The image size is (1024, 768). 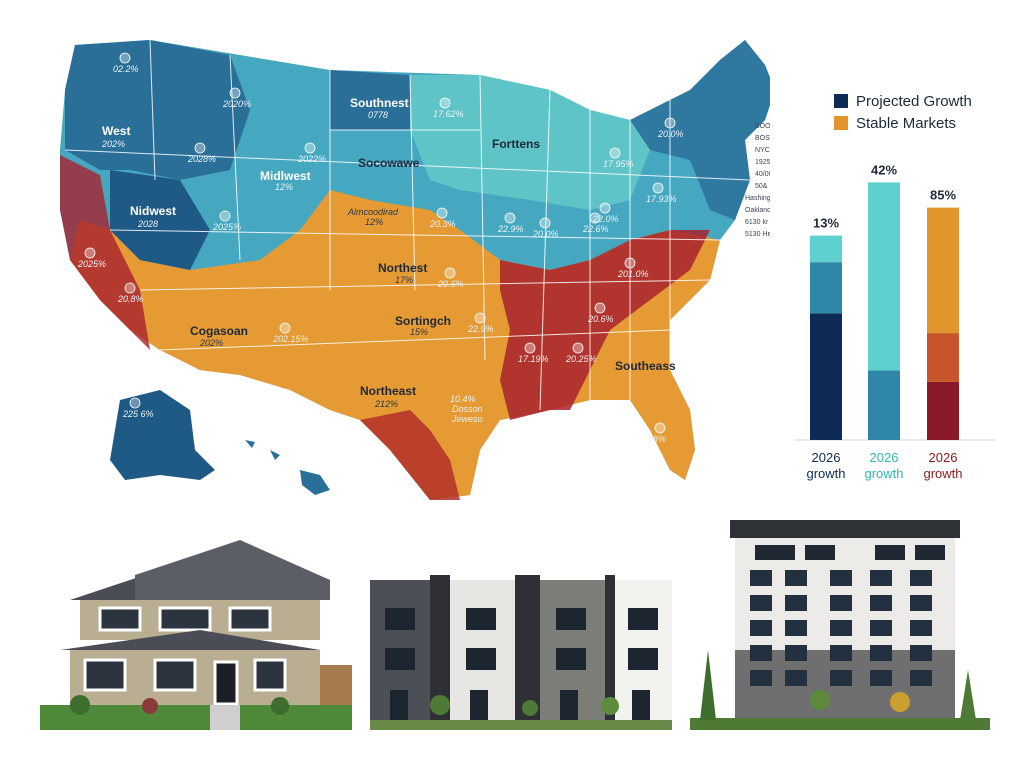 I want to click on value-marker-label: 2020%, so click(x=236, y=104).